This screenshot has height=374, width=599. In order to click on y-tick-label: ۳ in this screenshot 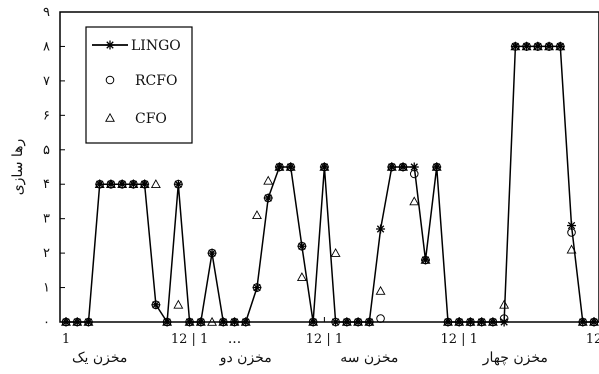, I will do `click(46, 219)`.